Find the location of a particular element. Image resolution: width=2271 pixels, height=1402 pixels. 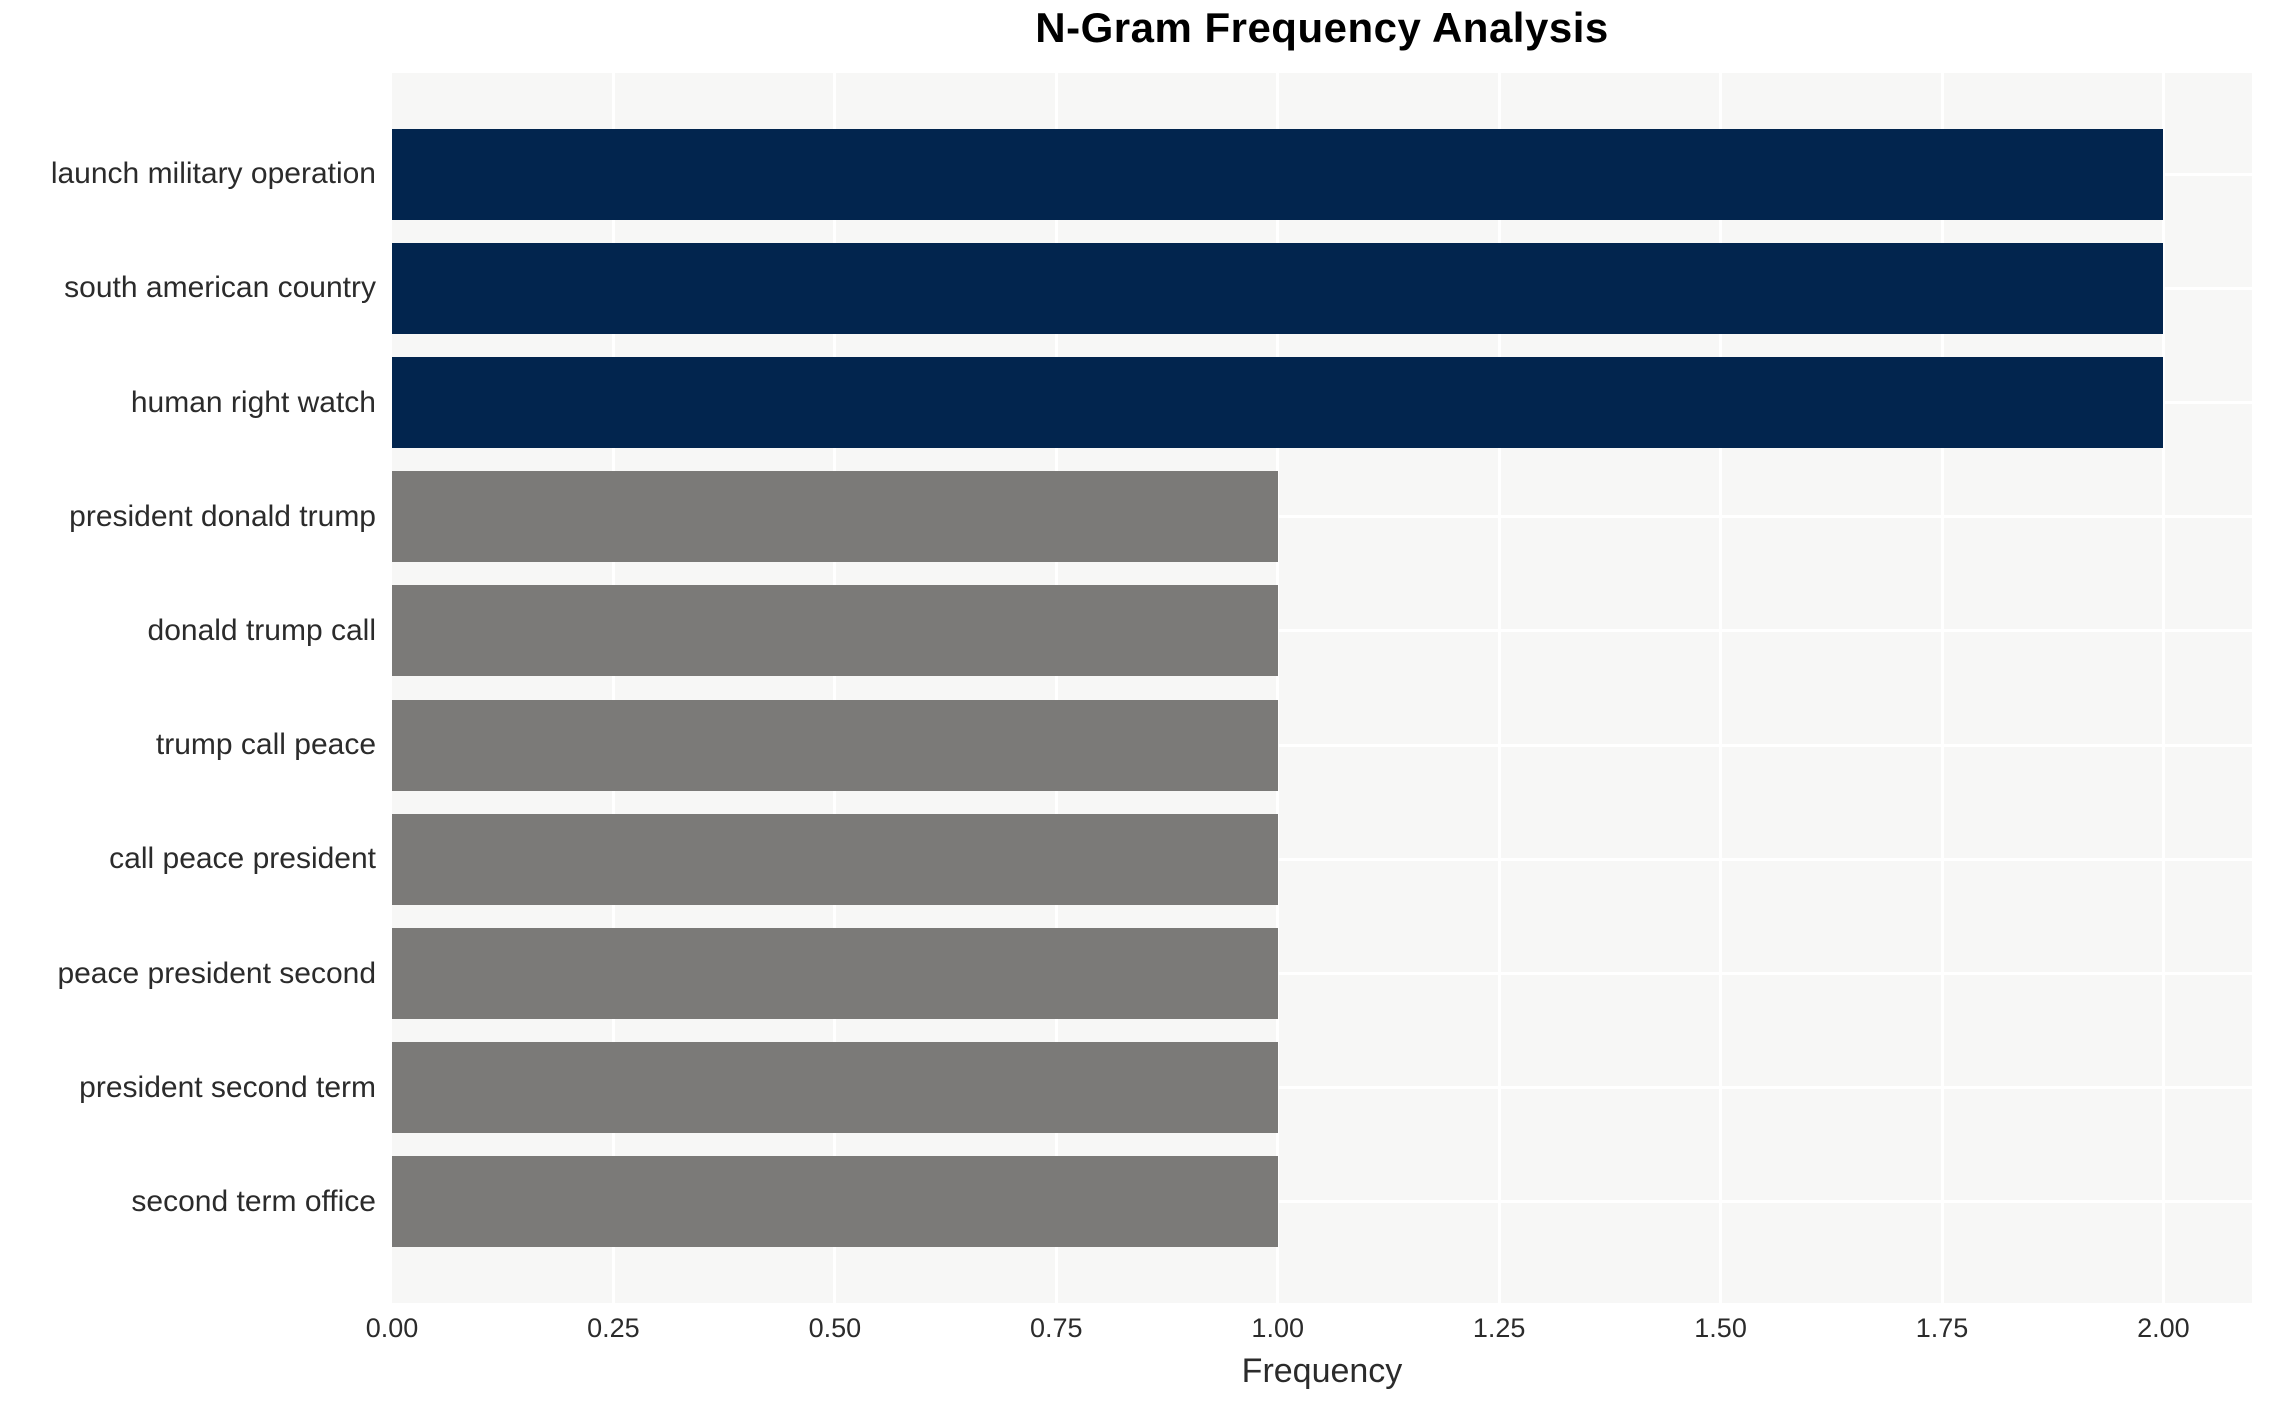

x-gridline-0.50 is located at coordinates (835, 688).